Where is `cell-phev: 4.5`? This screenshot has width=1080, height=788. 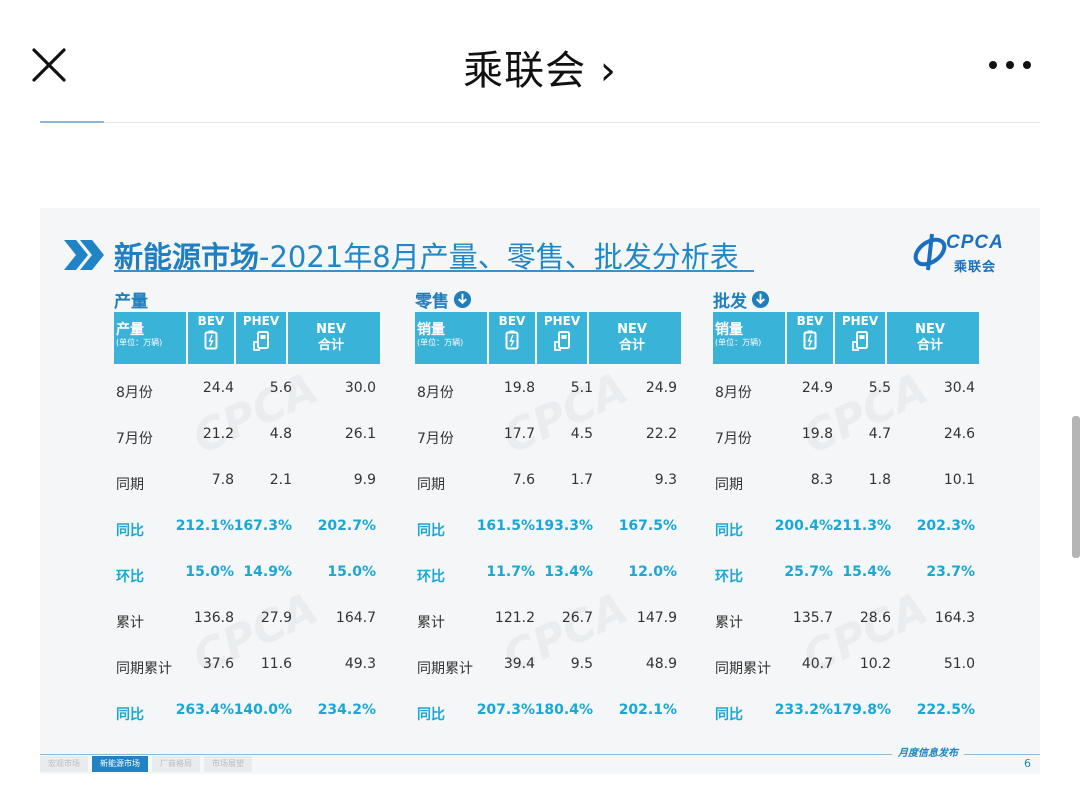 cell-phev: 4.5 is located at coordinates (581, 434).